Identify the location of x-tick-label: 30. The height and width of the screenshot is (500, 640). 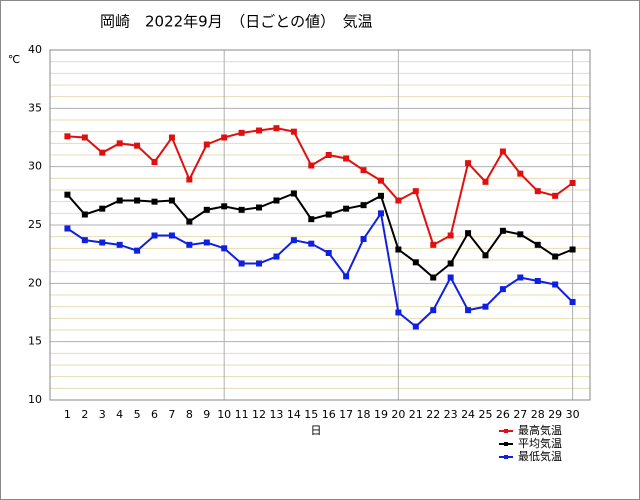
(573, 414).